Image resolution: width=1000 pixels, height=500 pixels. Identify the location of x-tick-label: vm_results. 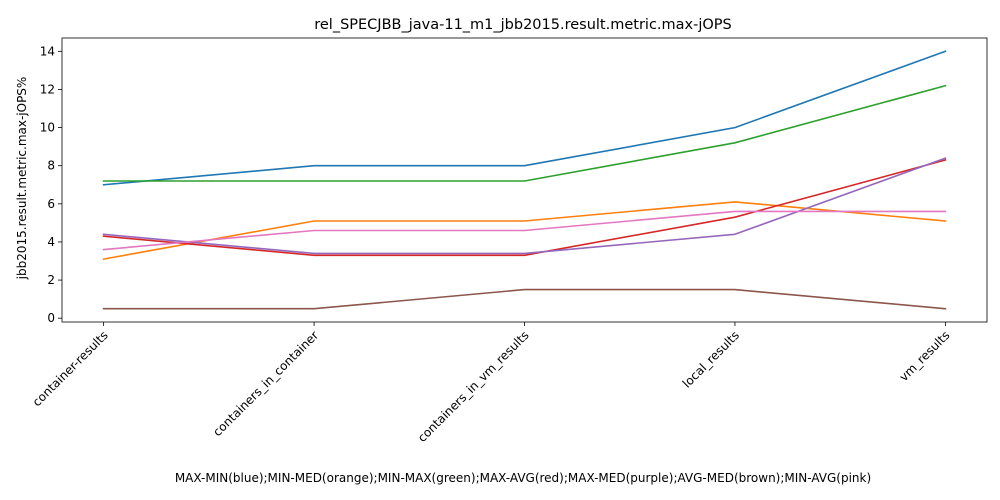
(925, 356).